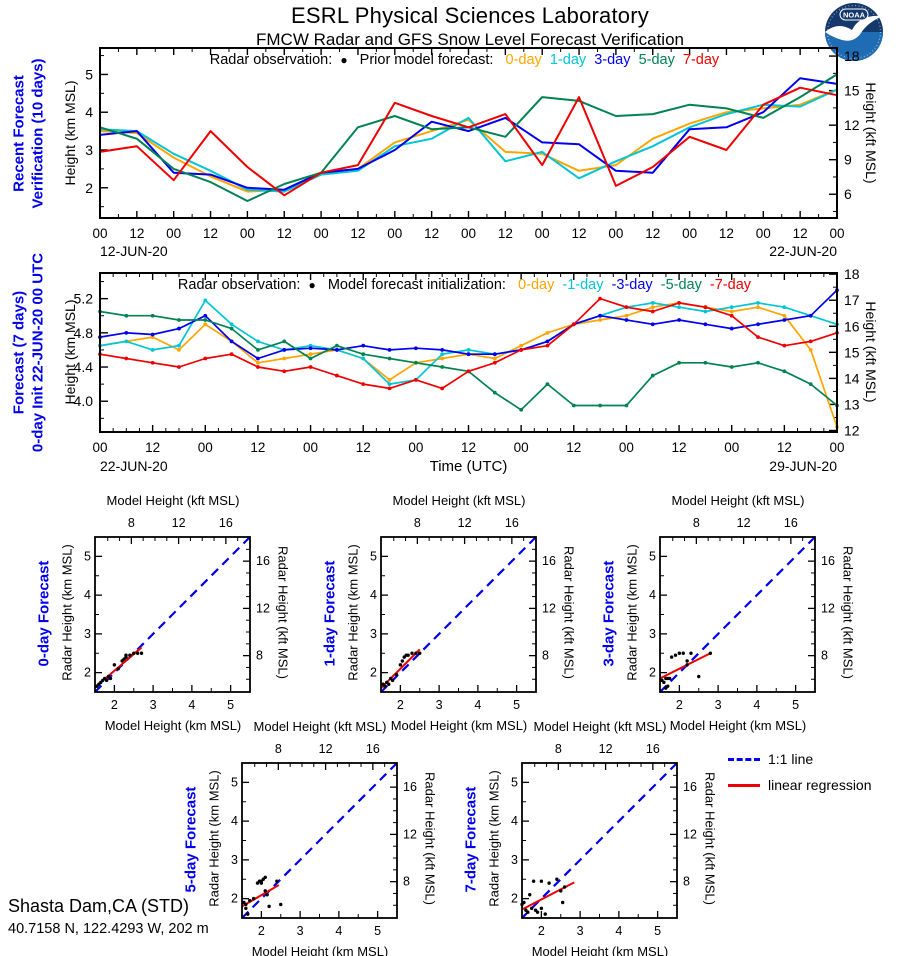 This screenshot has width=898, height=956. What do you see at coordinates (99, 906) in the screenshot?
I see `station-name: Shasta Dam,CA (STD)` at bounding box center [99, 906].